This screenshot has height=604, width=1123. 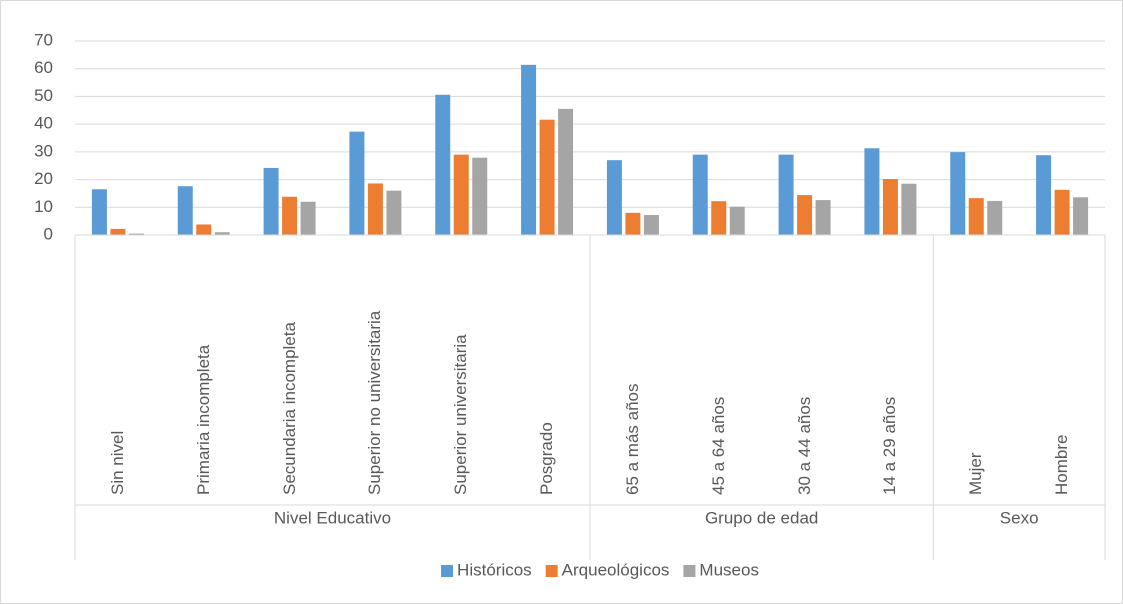 I want to click on x-tick-label: Hombre, so click(x=1062, y=464).